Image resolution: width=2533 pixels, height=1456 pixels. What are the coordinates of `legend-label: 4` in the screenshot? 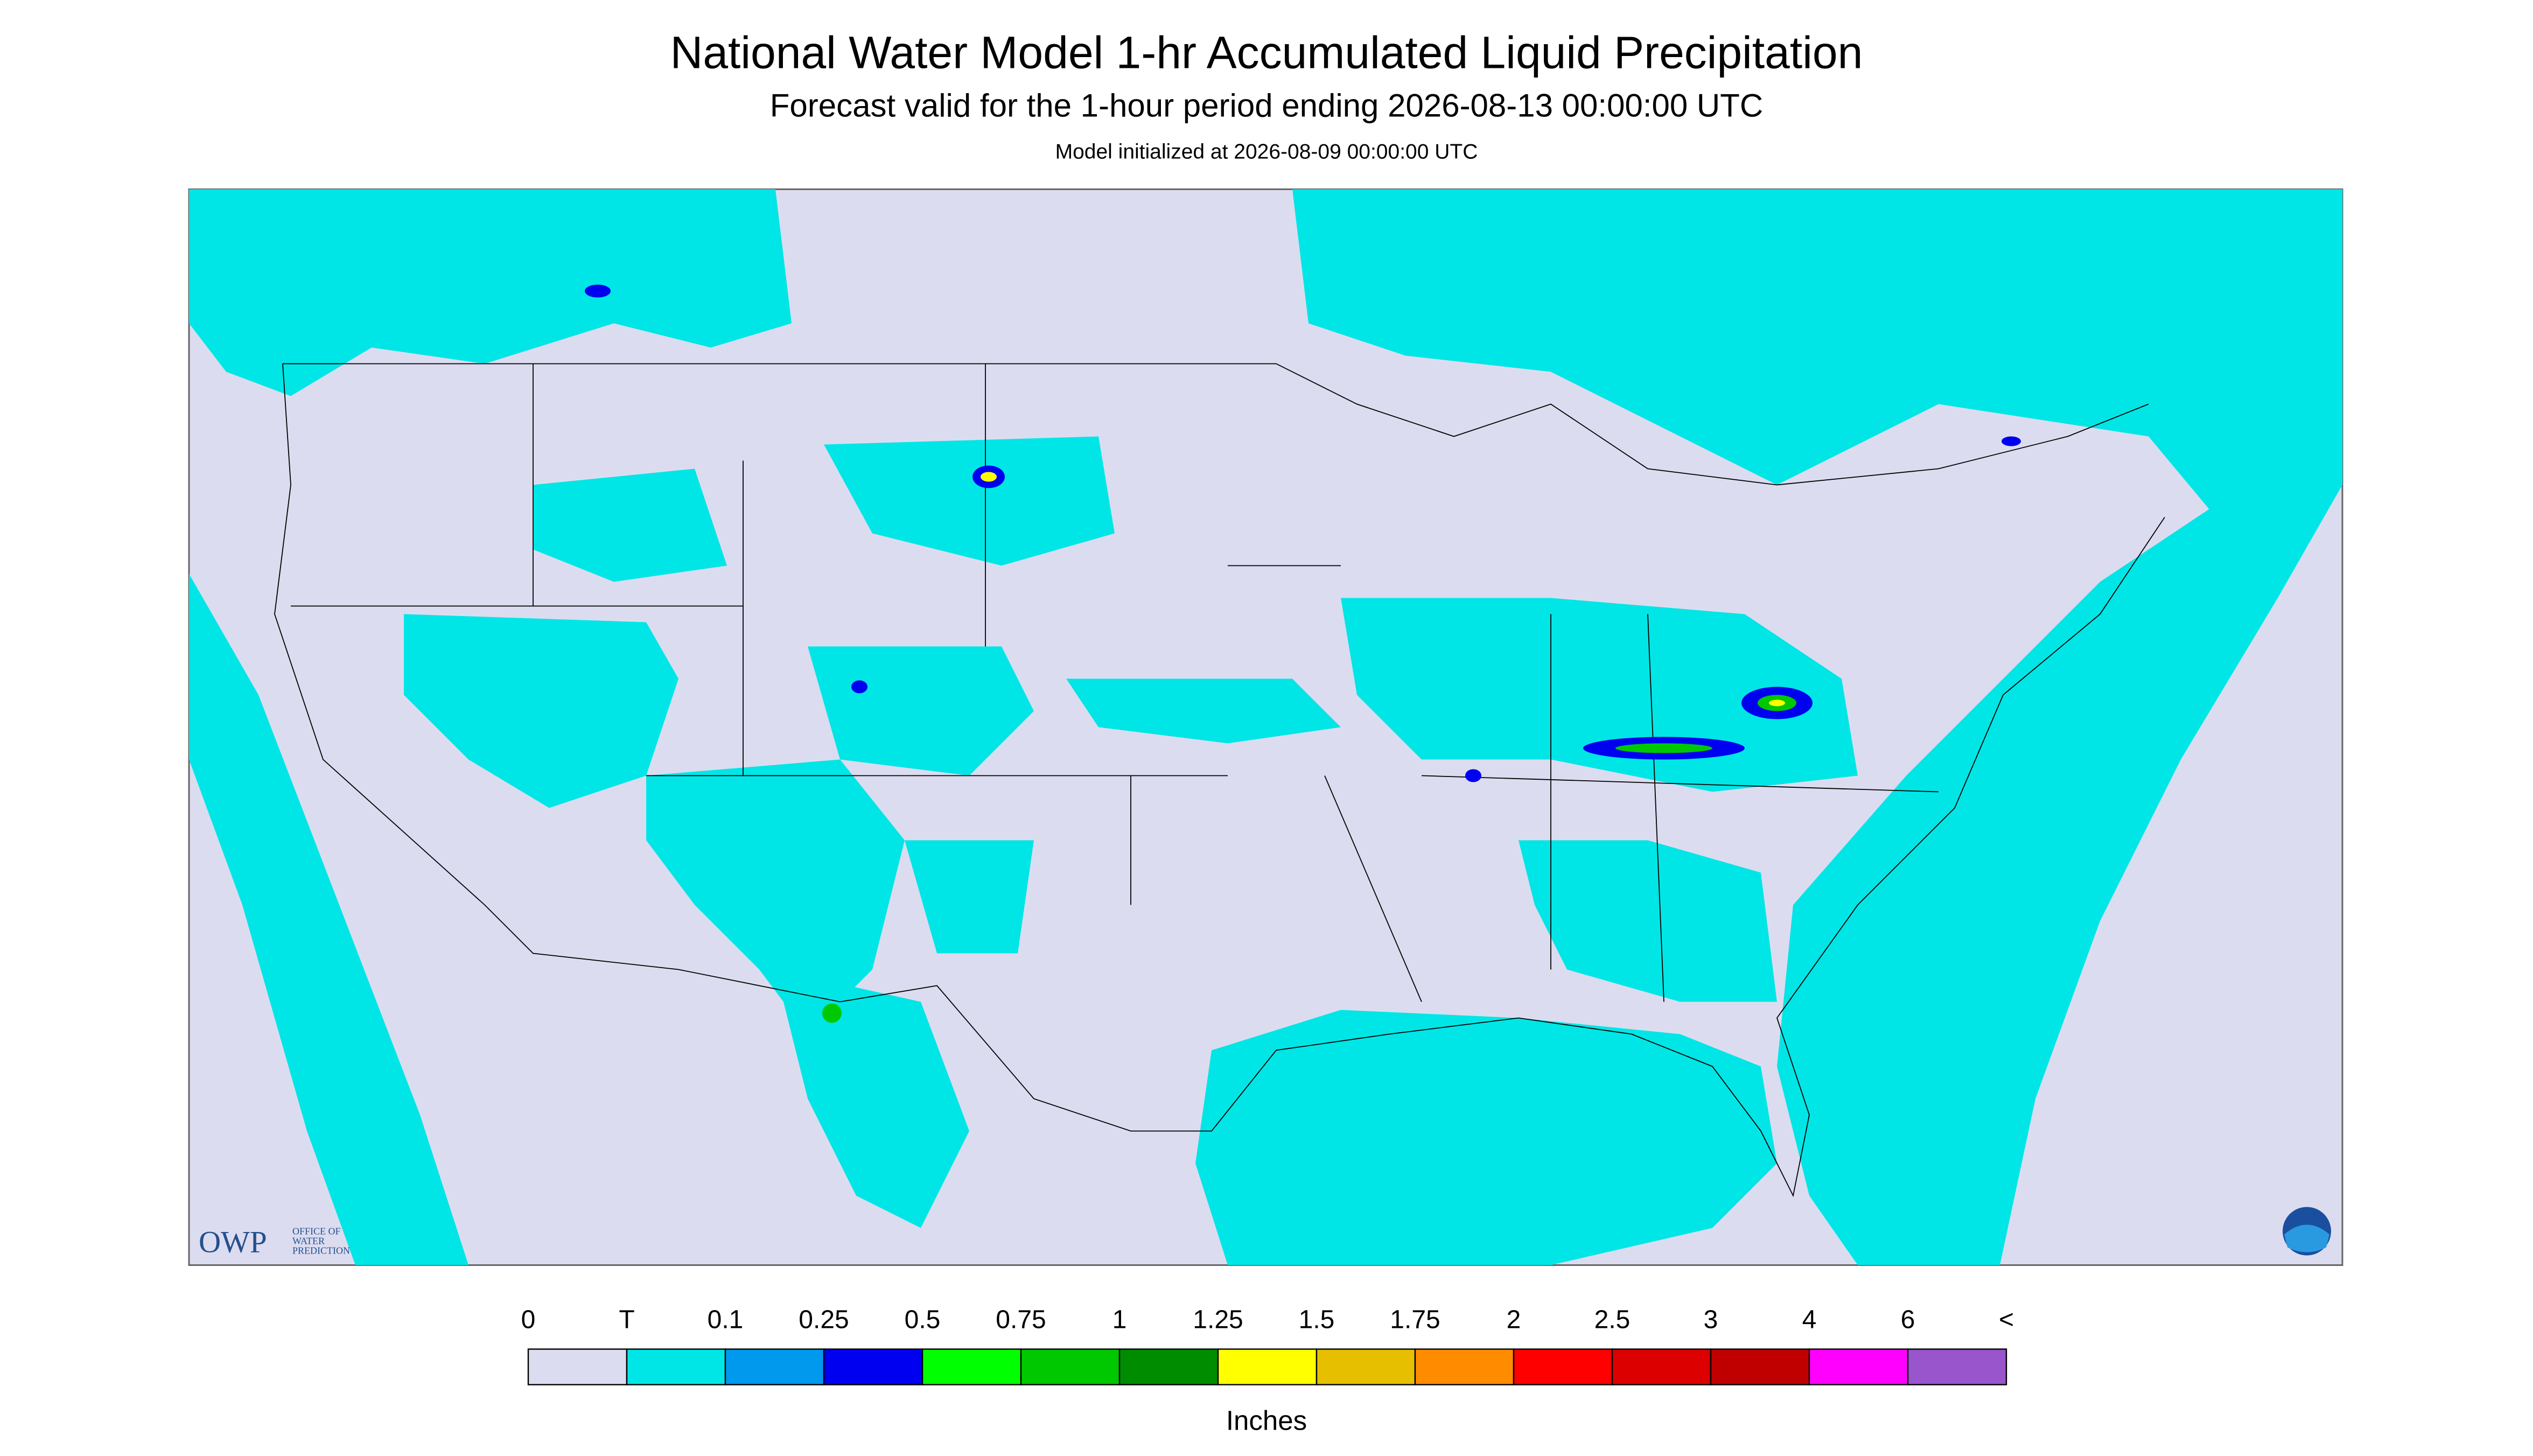 It's located at (1810, 1320).